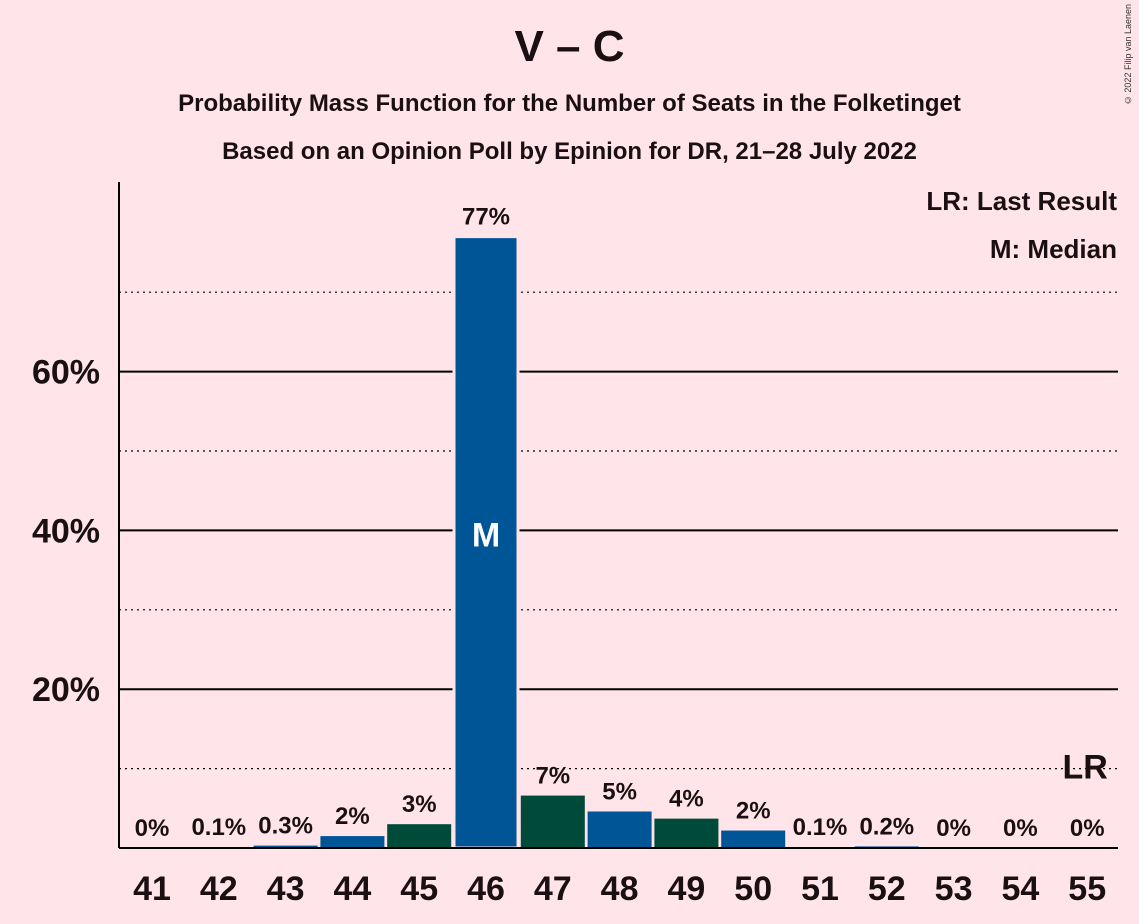 The height and width of the screenshot is (924, 1139). Describe the element at coordinates (1053, 249) in the screenshot. I see `legend-median: M: Median` at that location.